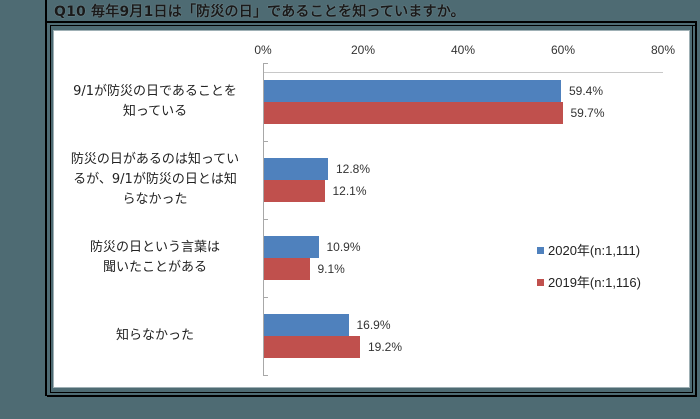  I want to click on value-label-2019: 19.2%, so click(385, 347).